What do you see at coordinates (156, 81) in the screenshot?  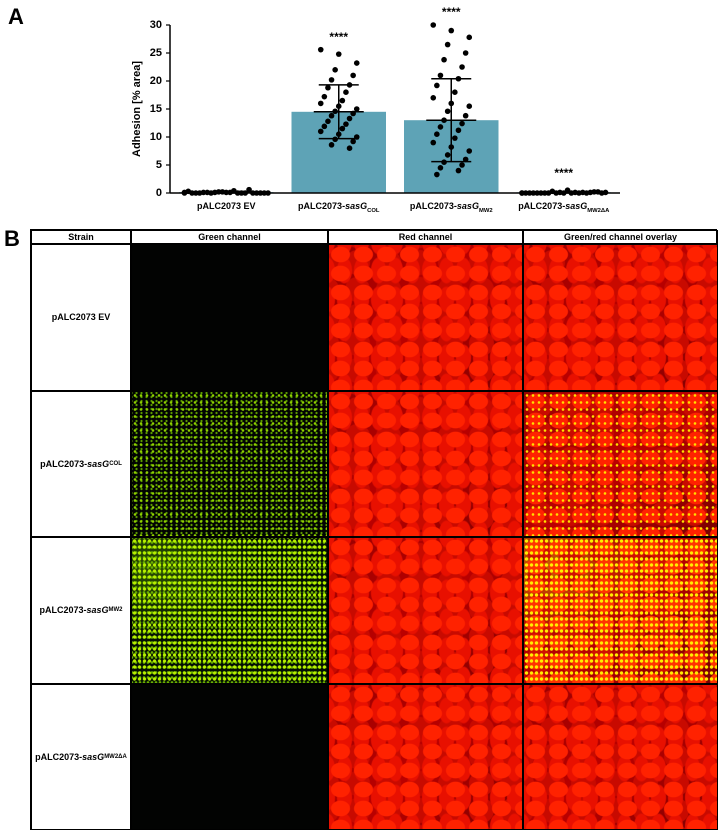 I see `y-tick-label: 20` at bounding box center [156, 81].